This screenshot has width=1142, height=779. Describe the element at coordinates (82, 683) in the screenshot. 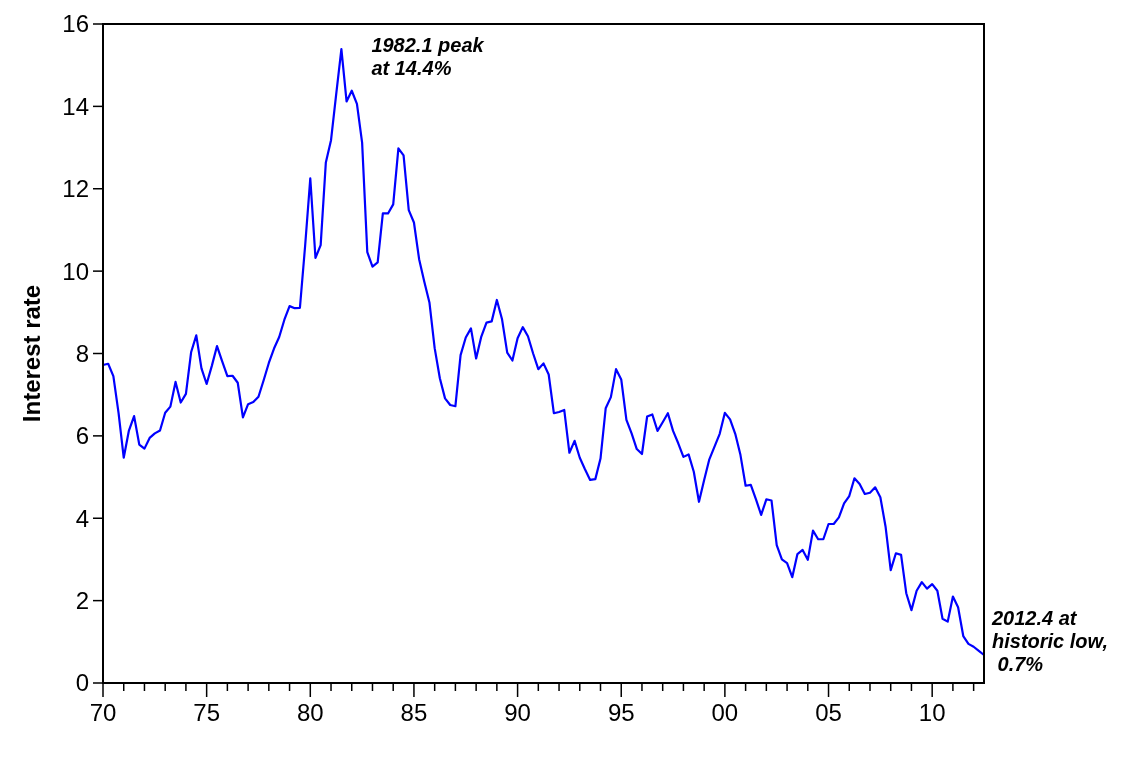

I see `y-tick-label: 0` at that location.